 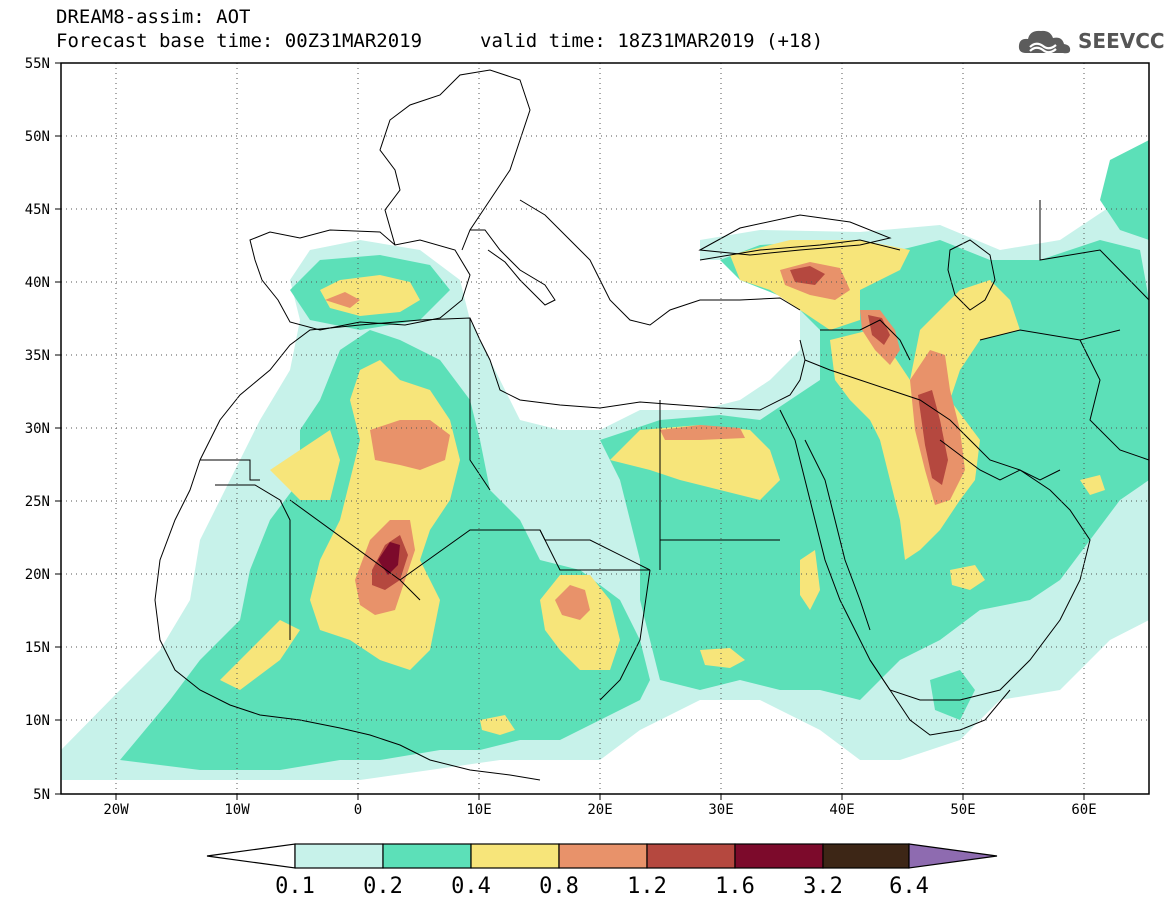 I want to click on colorbar, so click(x=602, y=856).